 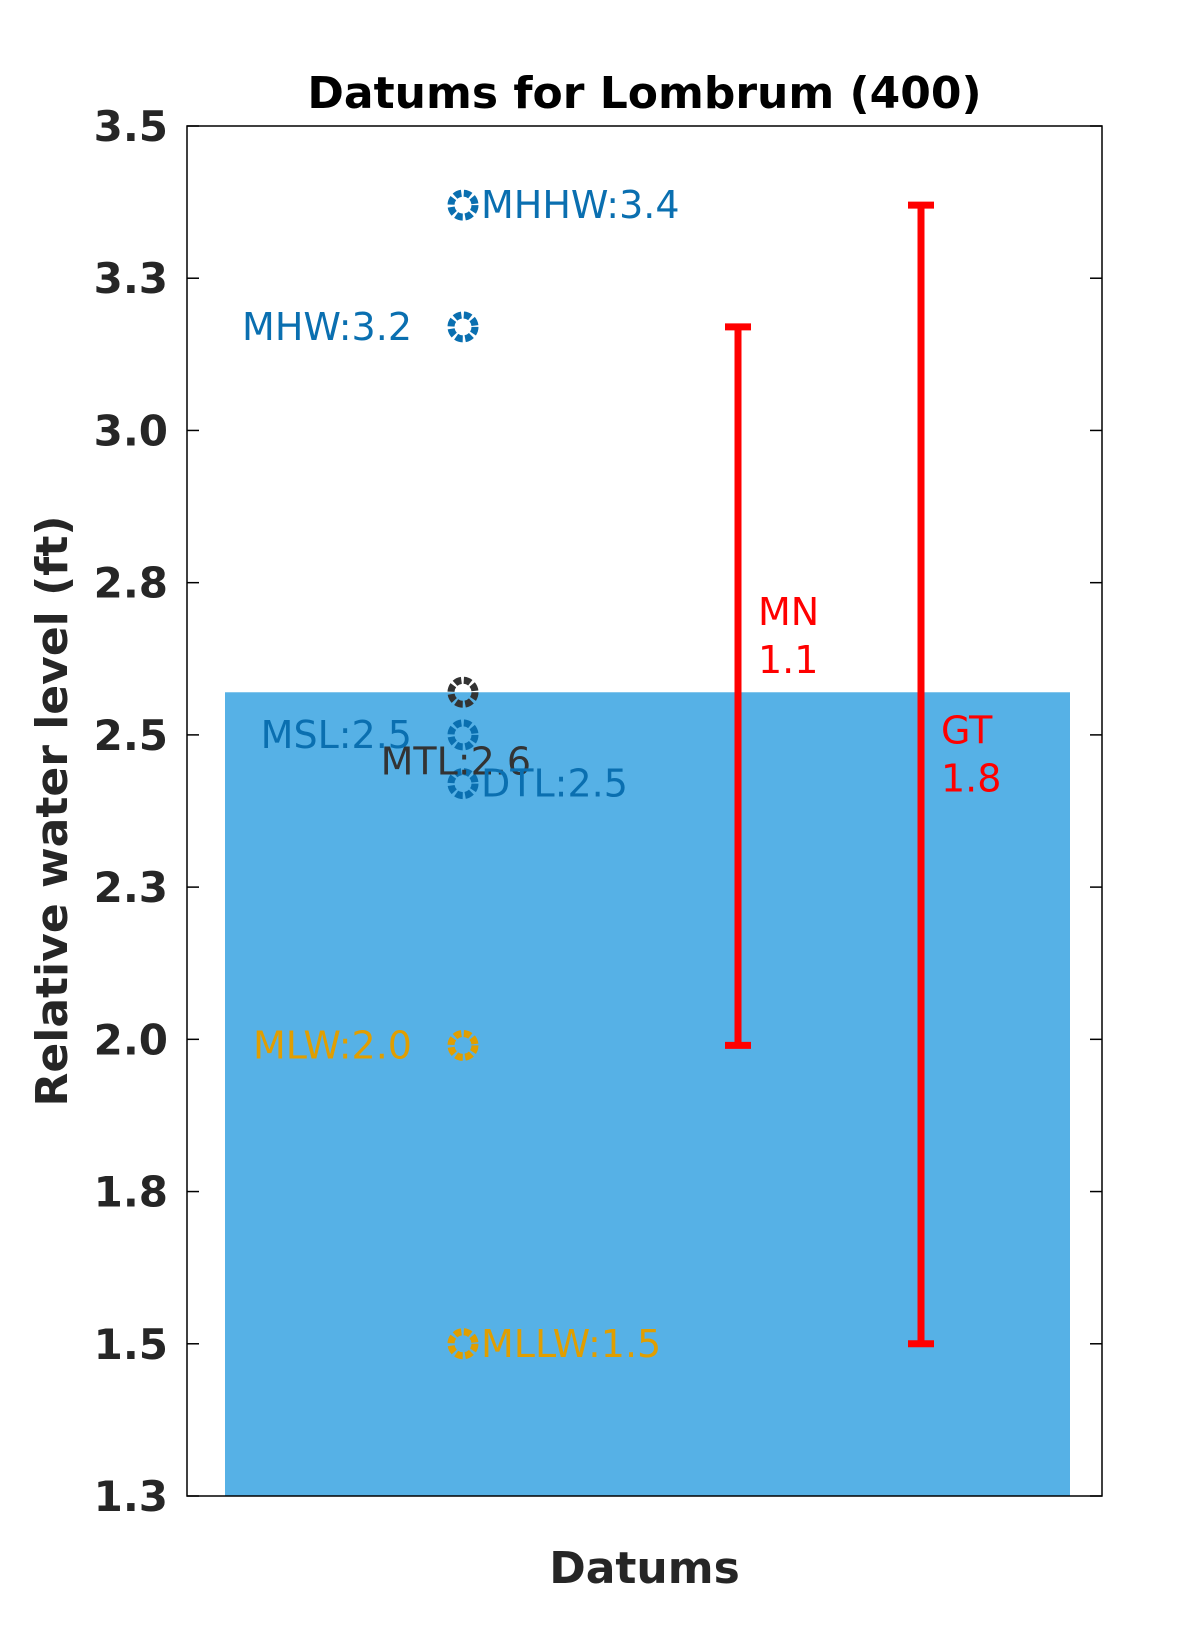 What do you see at coordinates (644, 93) in the screenshot?
I see `chart-title: Datums for Lombrum (400)` at bounding box center [644, 93].